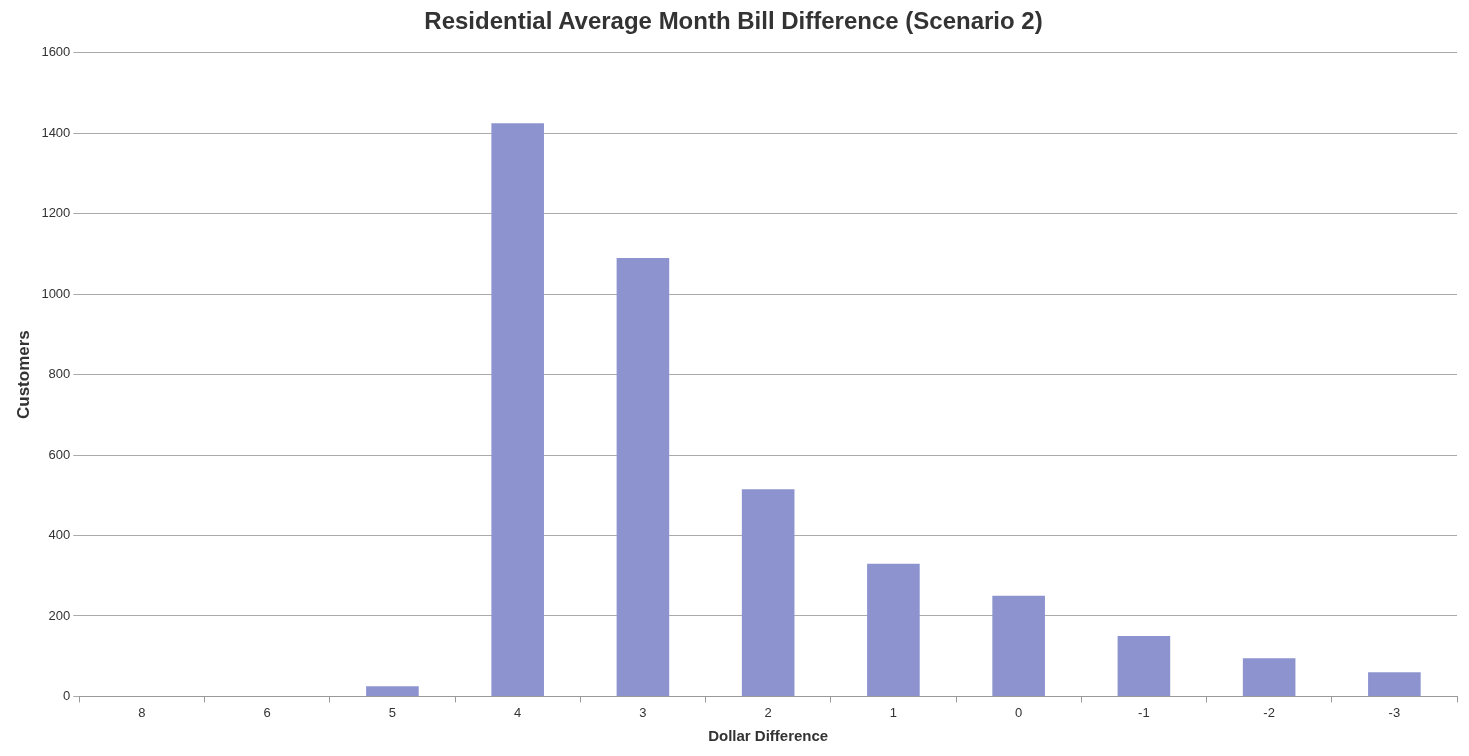  Describe the element at coordinates (56, 213) in the screenshot. I see `y-tick-label: 1200` at that location.